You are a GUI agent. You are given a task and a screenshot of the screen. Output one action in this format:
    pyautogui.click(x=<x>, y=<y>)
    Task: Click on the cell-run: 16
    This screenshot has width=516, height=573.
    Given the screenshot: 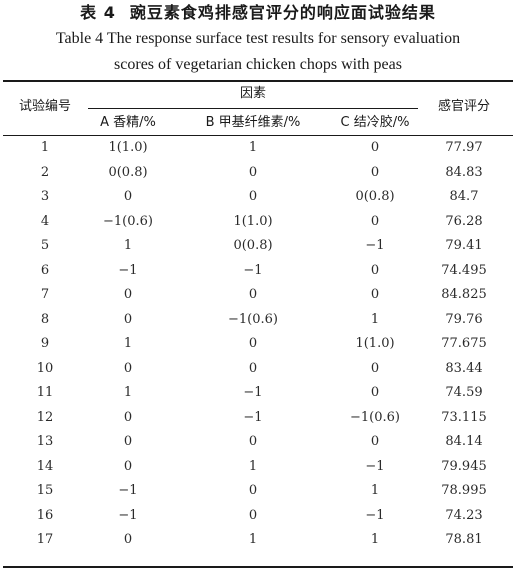 What is the action you would take?
    pyautogui.click(x=45, y=515)
    